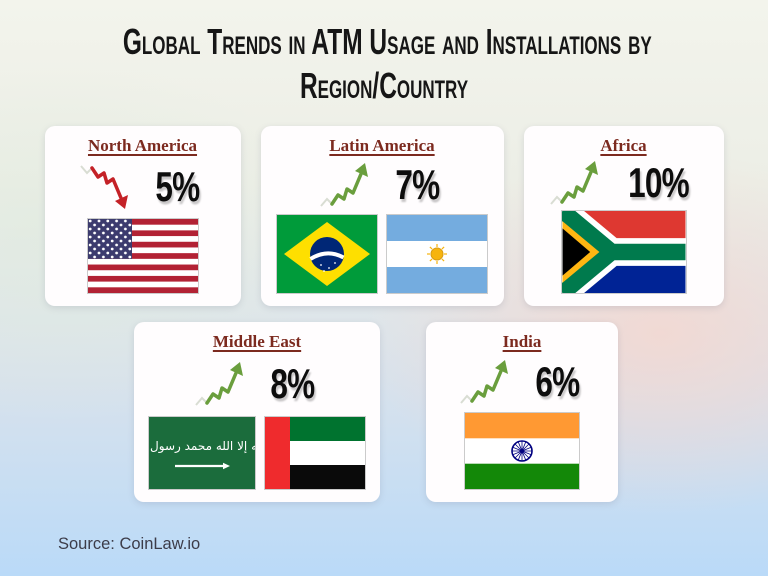  What do you see at coordinates (142, 187) in the screenshot?
I see `trend-row: 5%` at bounding box center [142, 187].